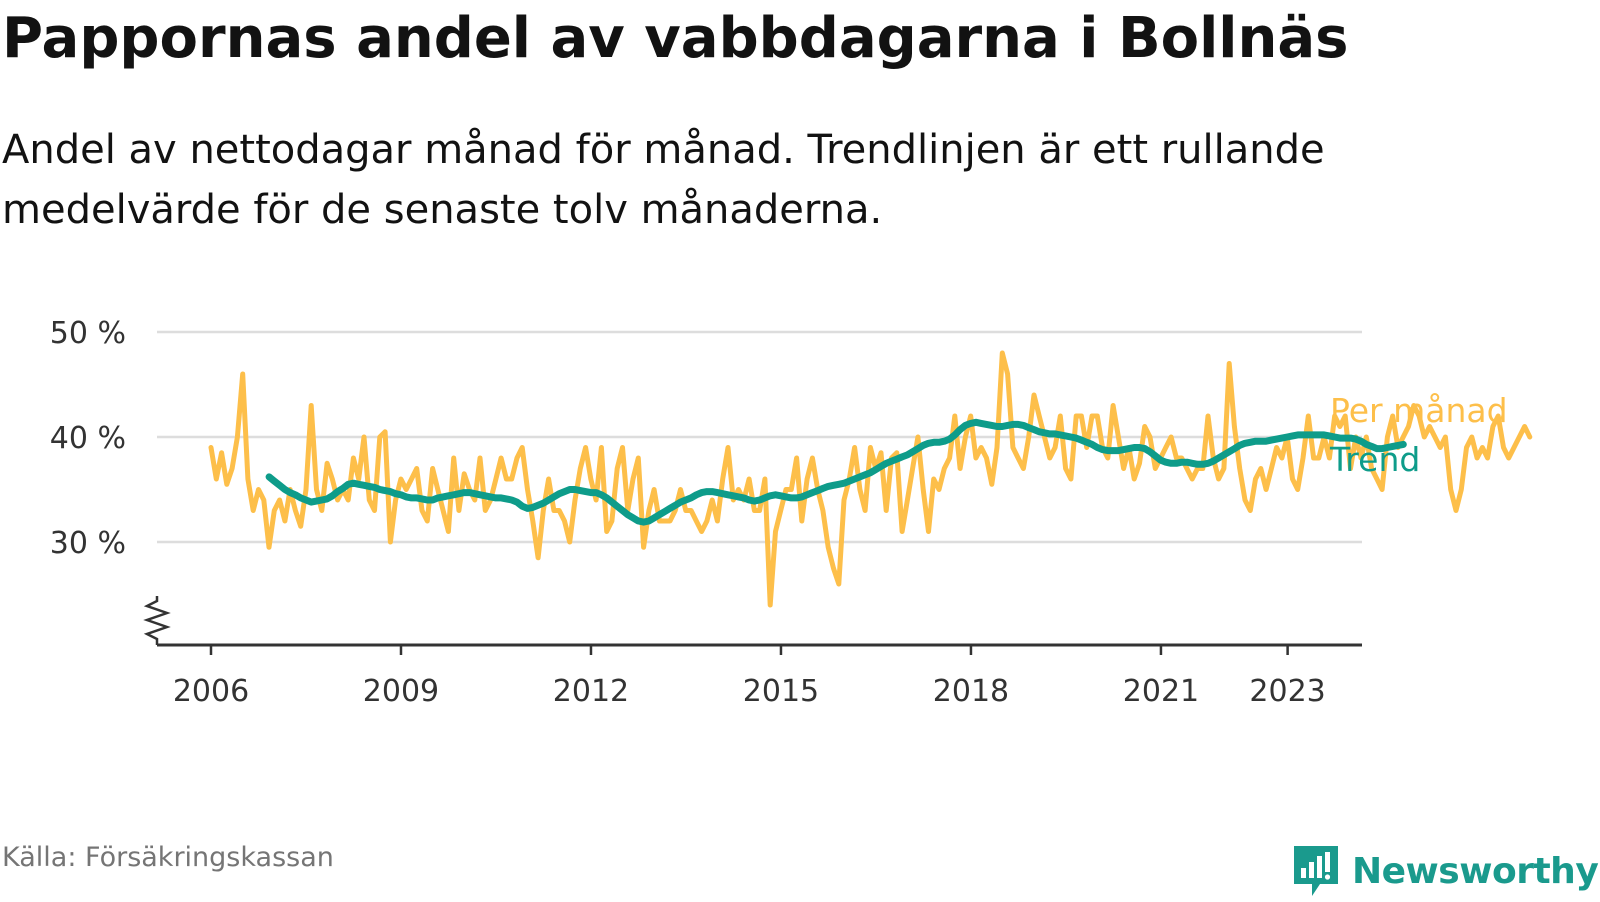  I want to click on x-tick-label: 2015, so click(781, 691).